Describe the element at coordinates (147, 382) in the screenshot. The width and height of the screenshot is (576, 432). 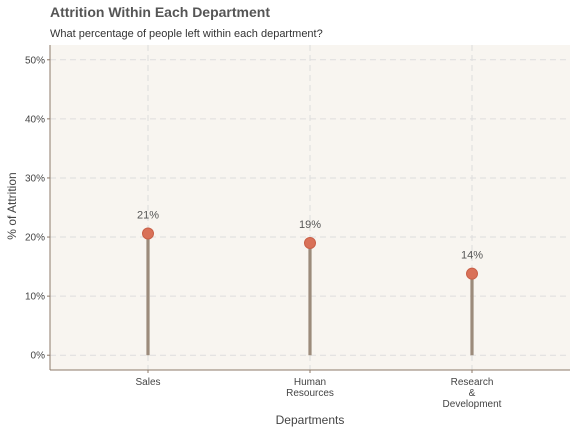
I see `x-tick-label: Sales` at that location.